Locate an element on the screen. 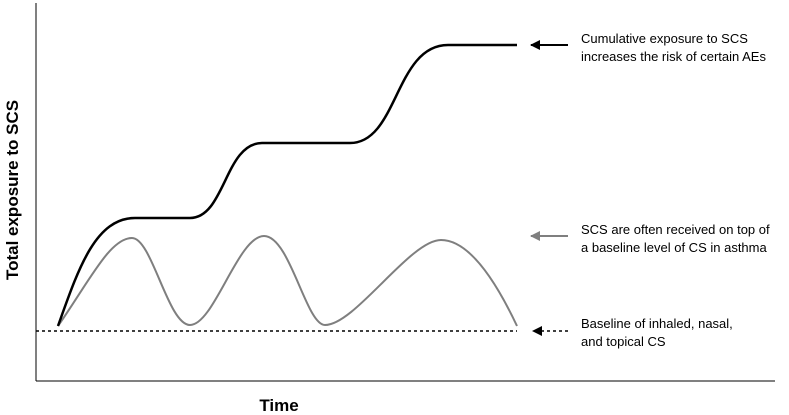  annotation-scs-courses-line2: a baseline level of CS in asthma is located at coordinates (674, 247).